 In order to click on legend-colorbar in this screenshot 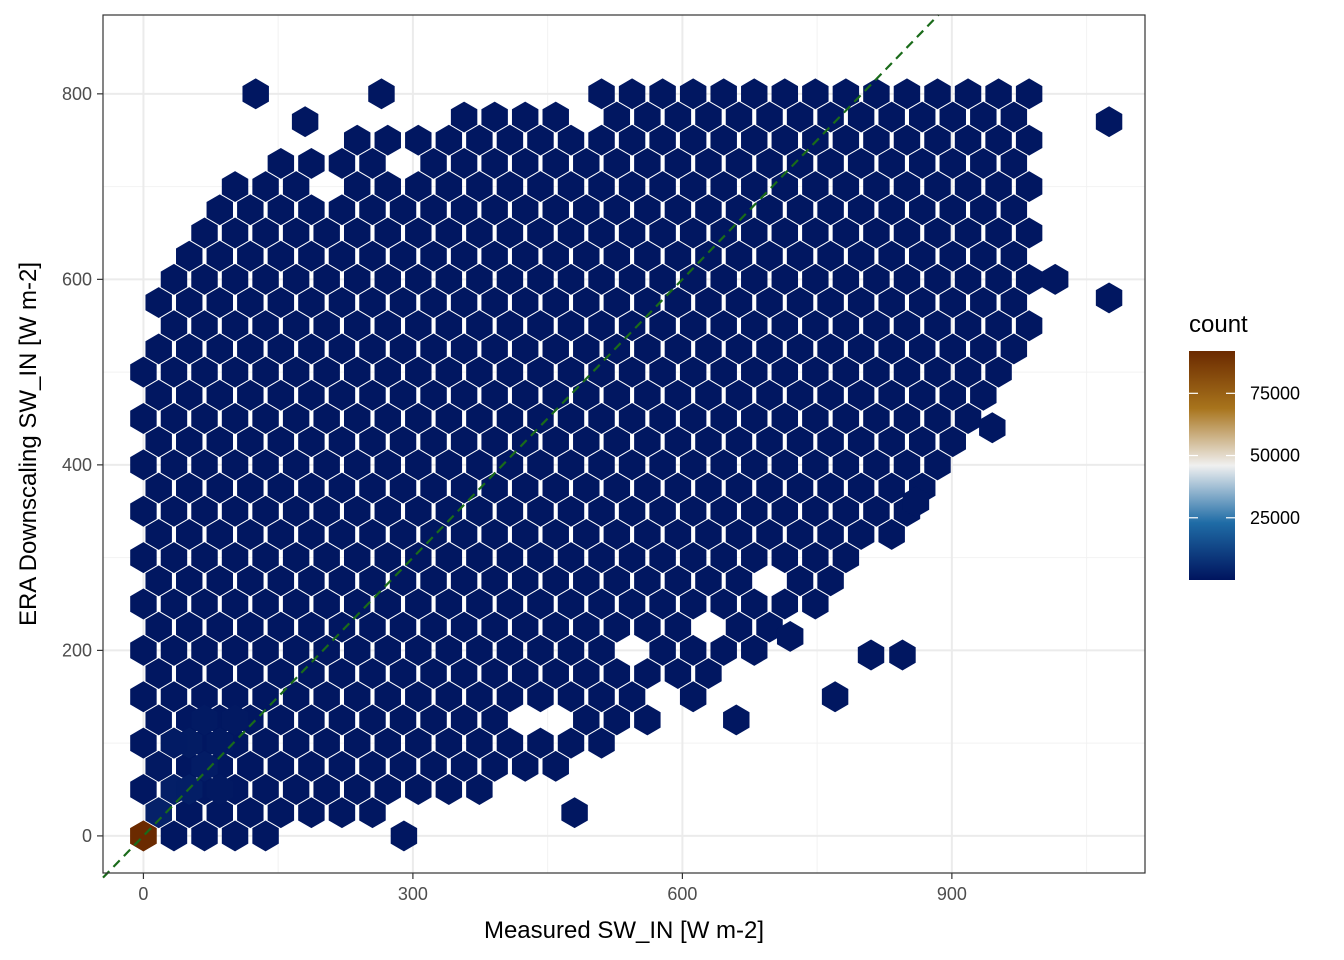, I will do `click(1212, 465)`.